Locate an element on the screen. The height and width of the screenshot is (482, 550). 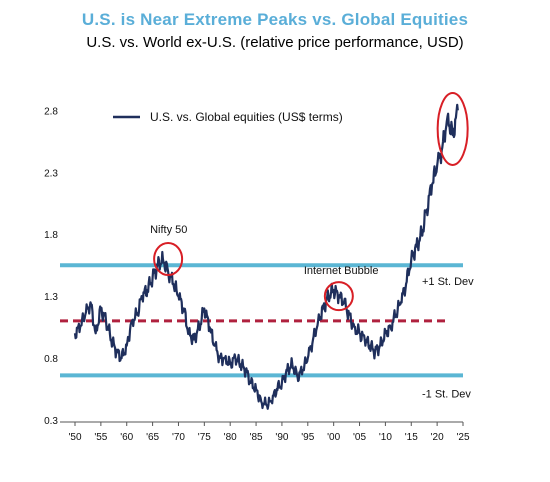
x-tick-label: '65 is located at coordinates (152, 437).